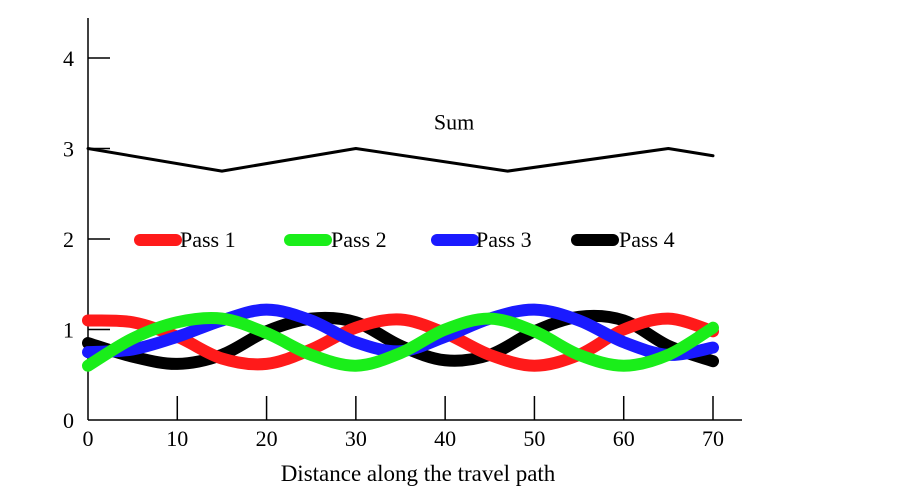 The height and width of the screenshot is (500, 918). I want to click on x-tick-label: 30, so click(356, 438).